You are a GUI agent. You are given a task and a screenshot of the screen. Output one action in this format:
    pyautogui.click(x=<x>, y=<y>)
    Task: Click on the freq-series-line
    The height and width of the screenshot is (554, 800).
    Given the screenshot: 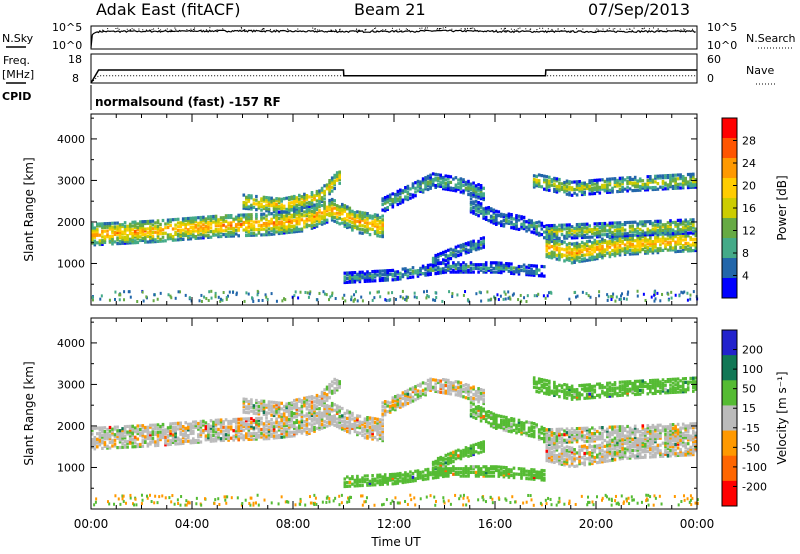 What is the action you would take?
    pyautogui.click(x=393, y=76)
    